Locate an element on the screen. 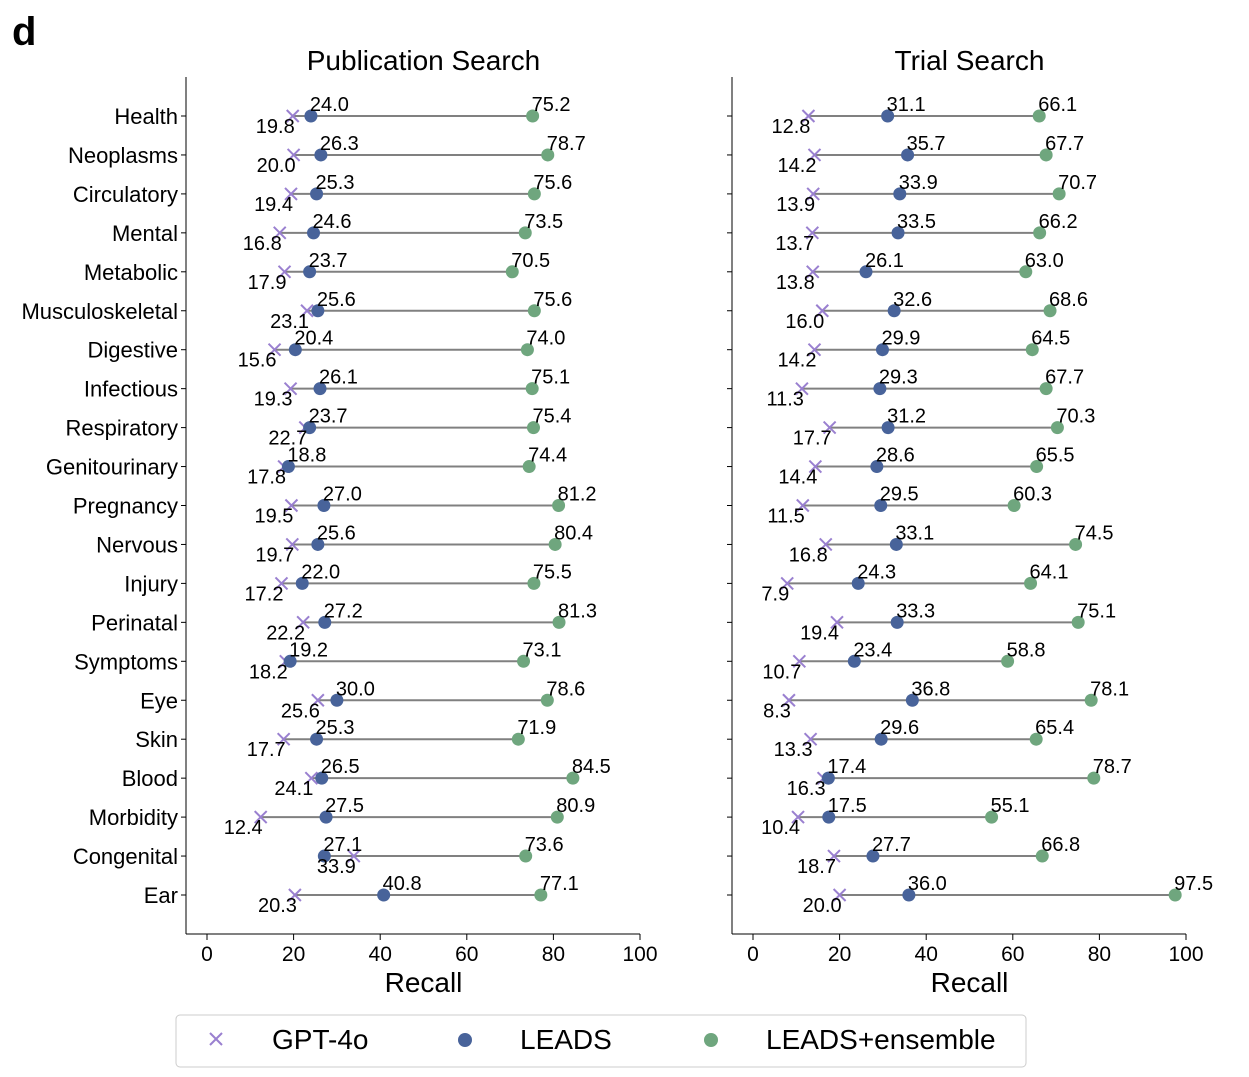 The width and height of the screenshot is (1249, 1077). leads-value-label: 33.5 is located at coordinates (916, 222).